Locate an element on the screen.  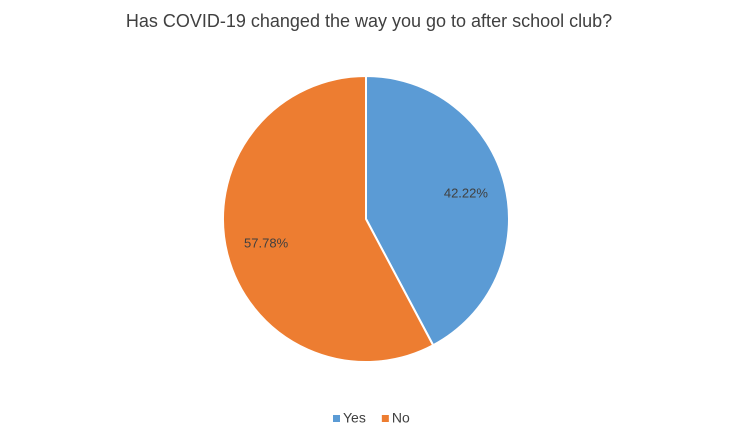
pie-slice is located at coordinates (437, 210).